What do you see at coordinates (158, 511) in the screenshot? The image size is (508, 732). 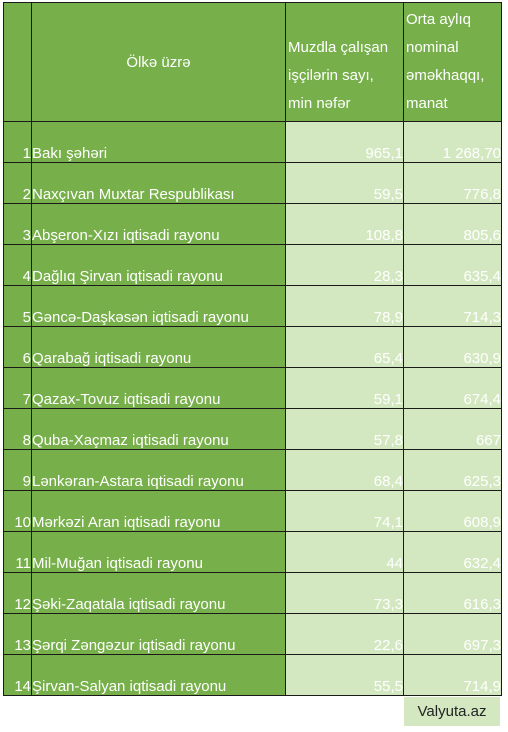 I see `region-name: Mərkəzi Aran iqtisadi rayonu` at bounding box center [158, 511].